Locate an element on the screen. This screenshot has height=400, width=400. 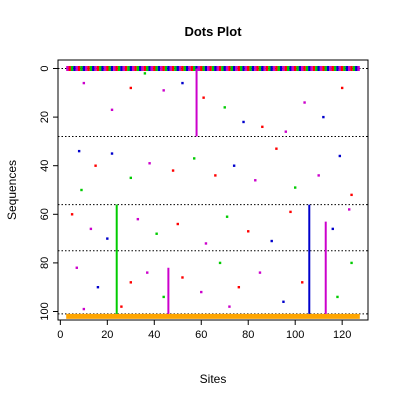
x-tick-label: 40 is located at coordinates (154, 335).